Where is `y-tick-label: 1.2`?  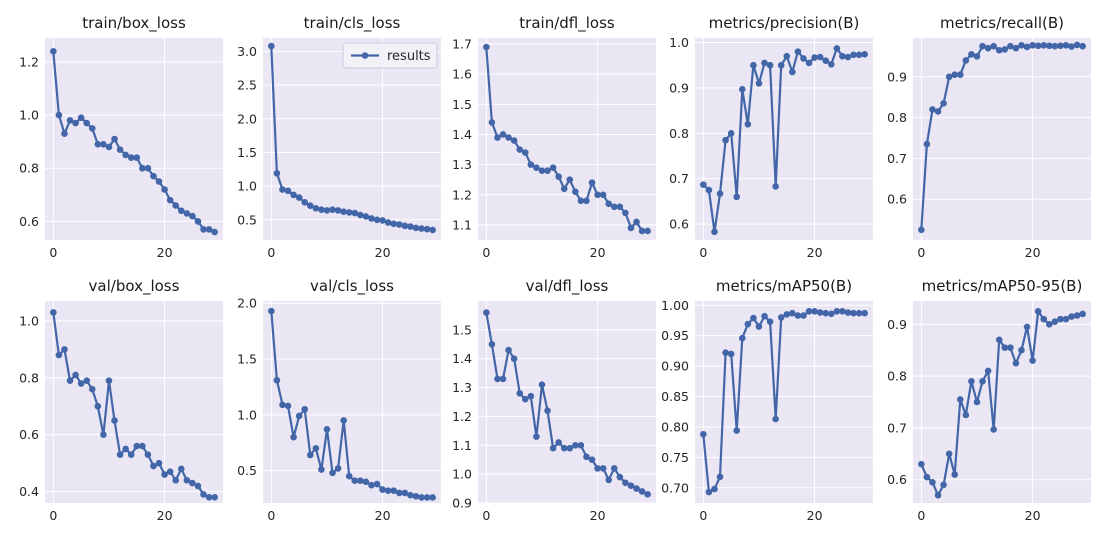
y-tick-label: 1.2 is located at coordinates (462, 416).